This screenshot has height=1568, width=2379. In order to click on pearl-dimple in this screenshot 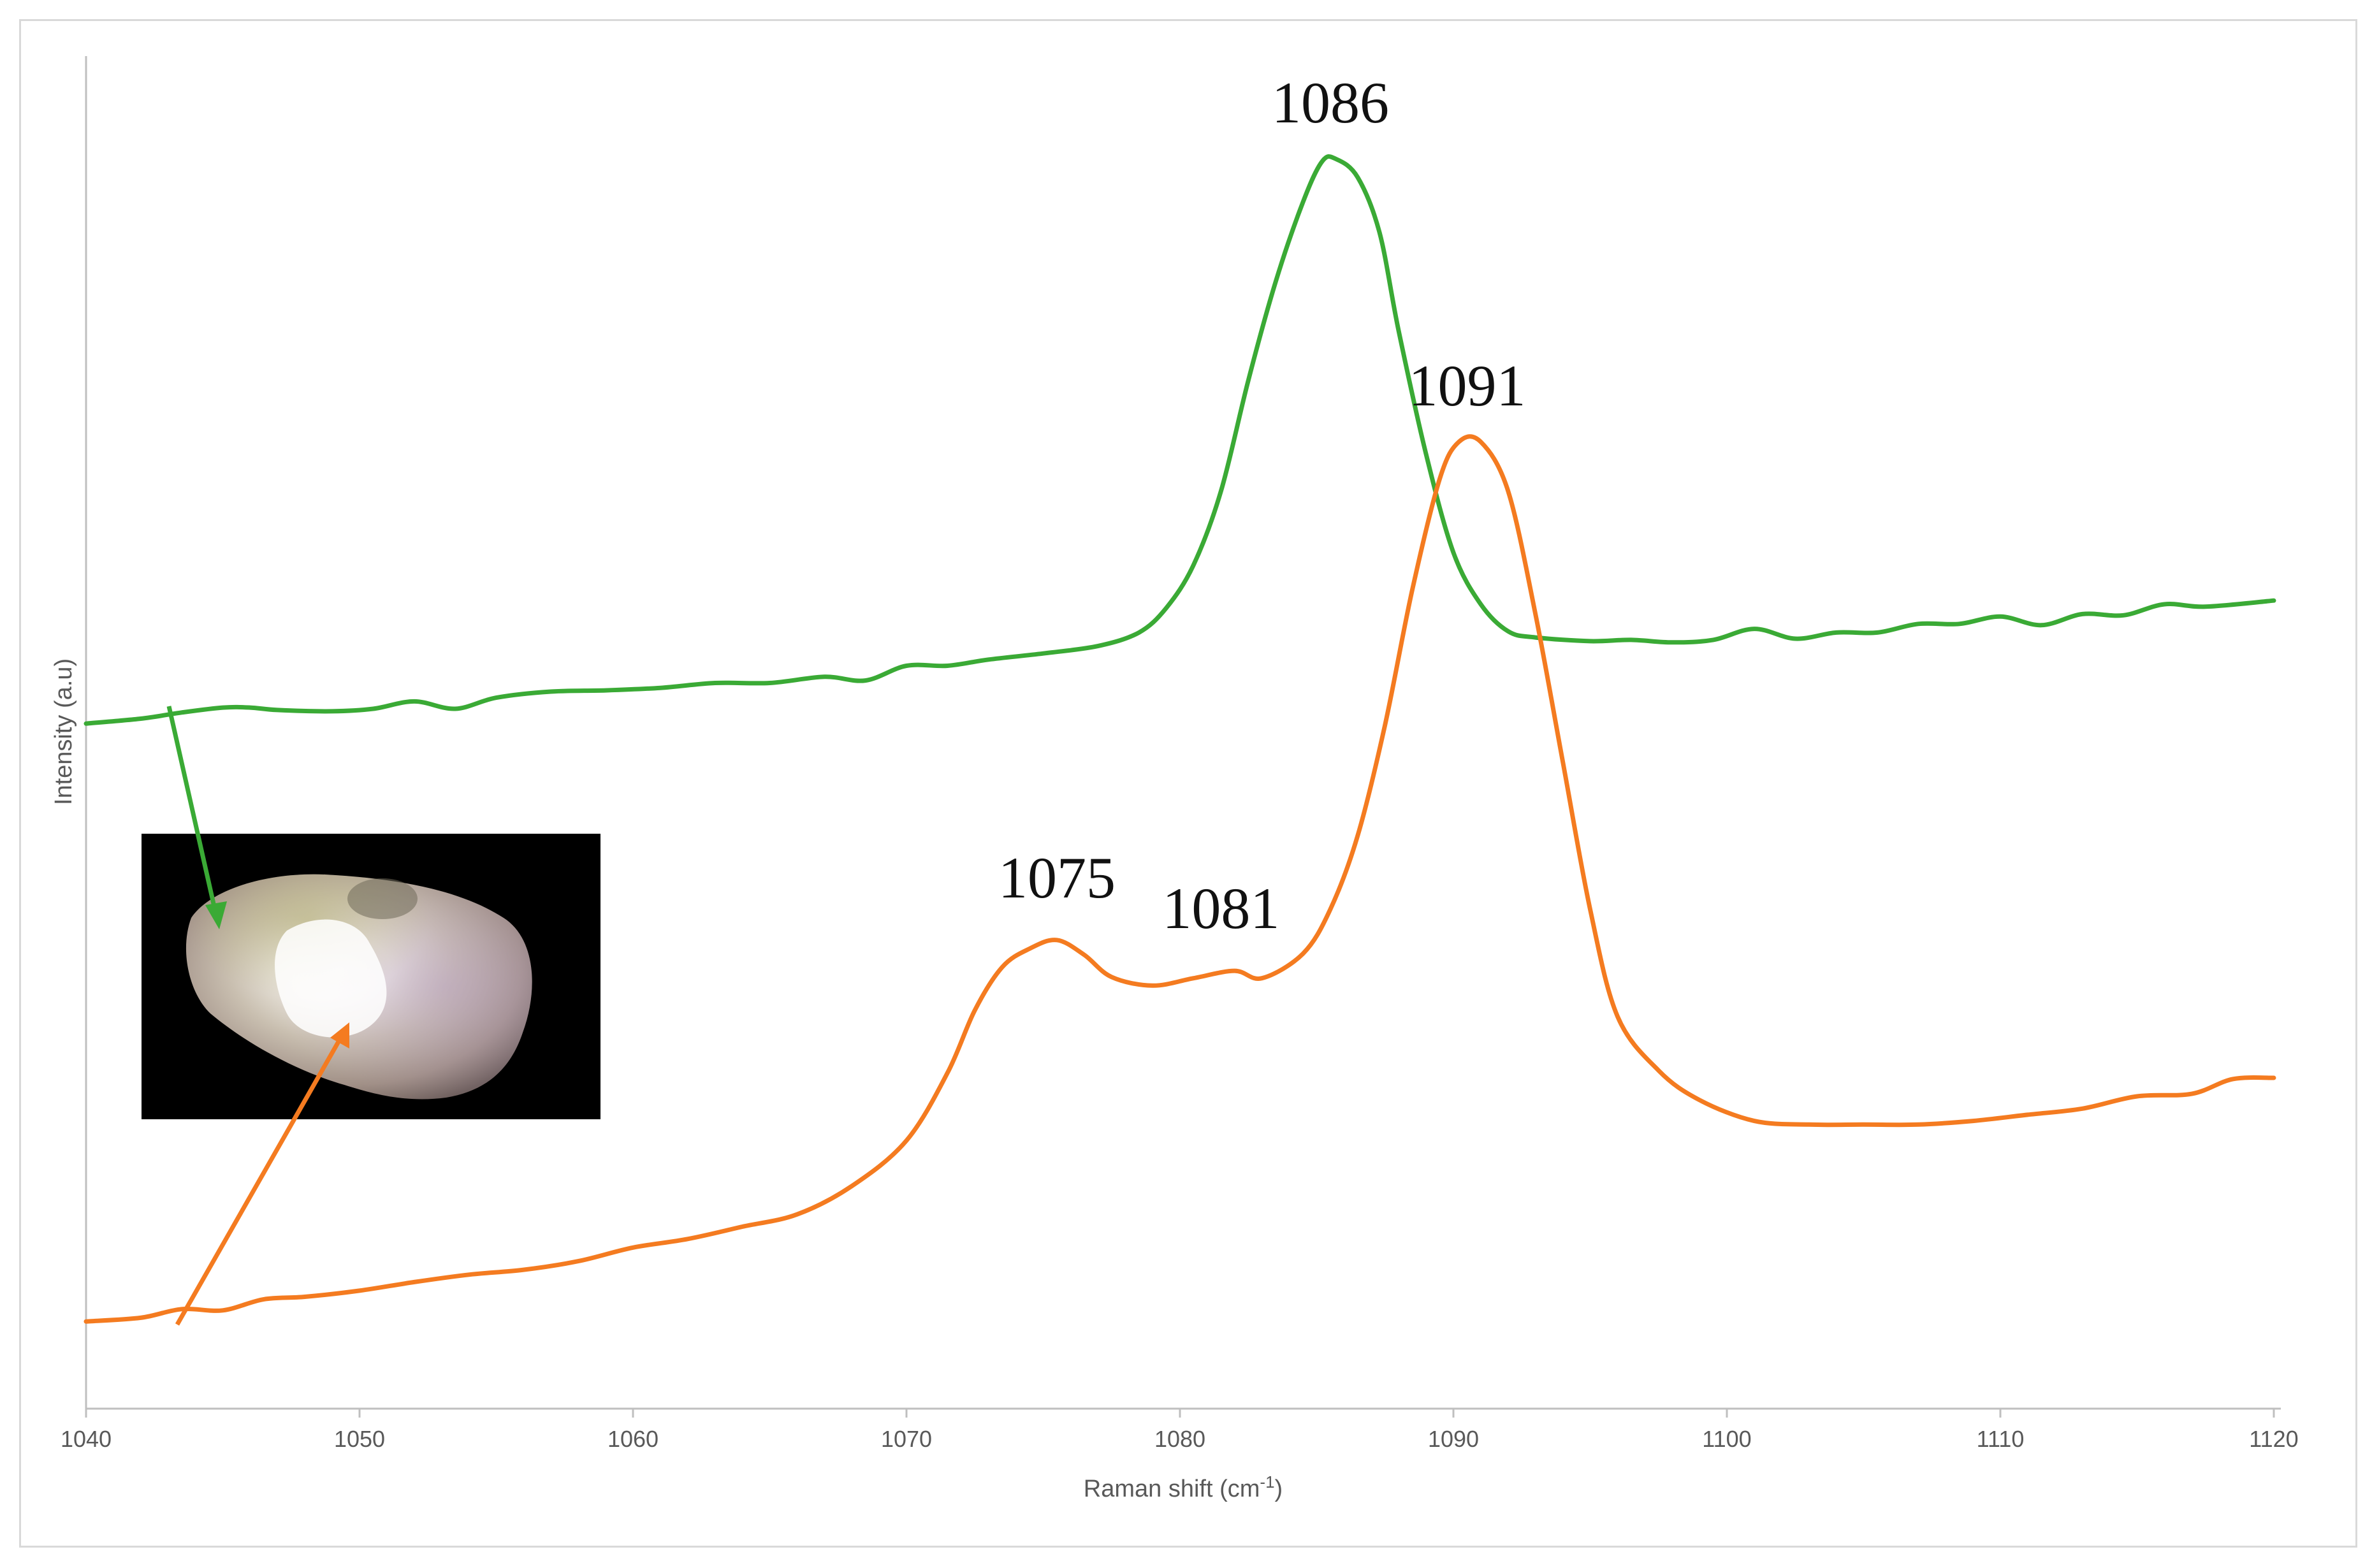, I will do `click(382, 899)`.